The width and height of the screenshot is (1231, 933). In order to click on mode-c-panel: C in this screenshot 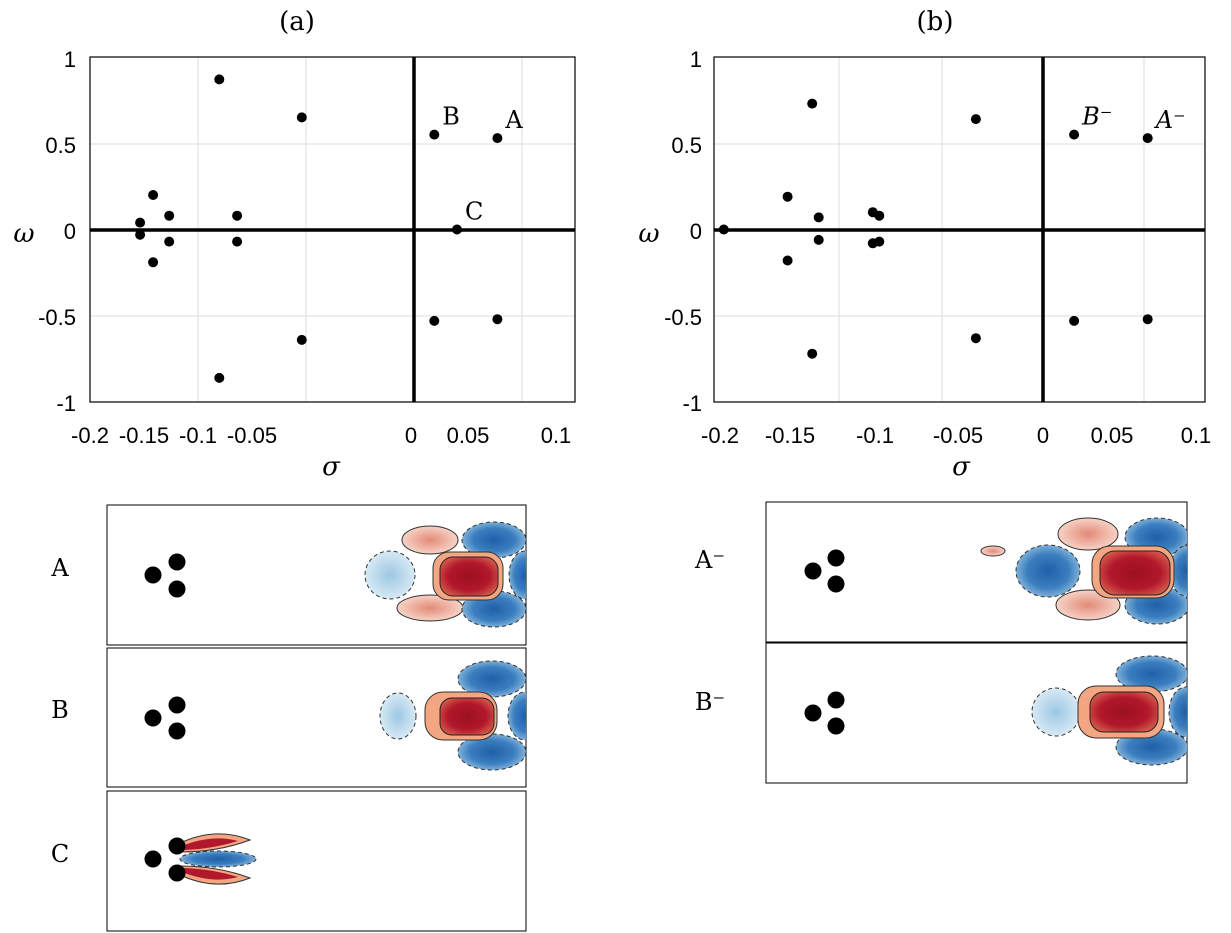, I will do `click(289, 861)`.